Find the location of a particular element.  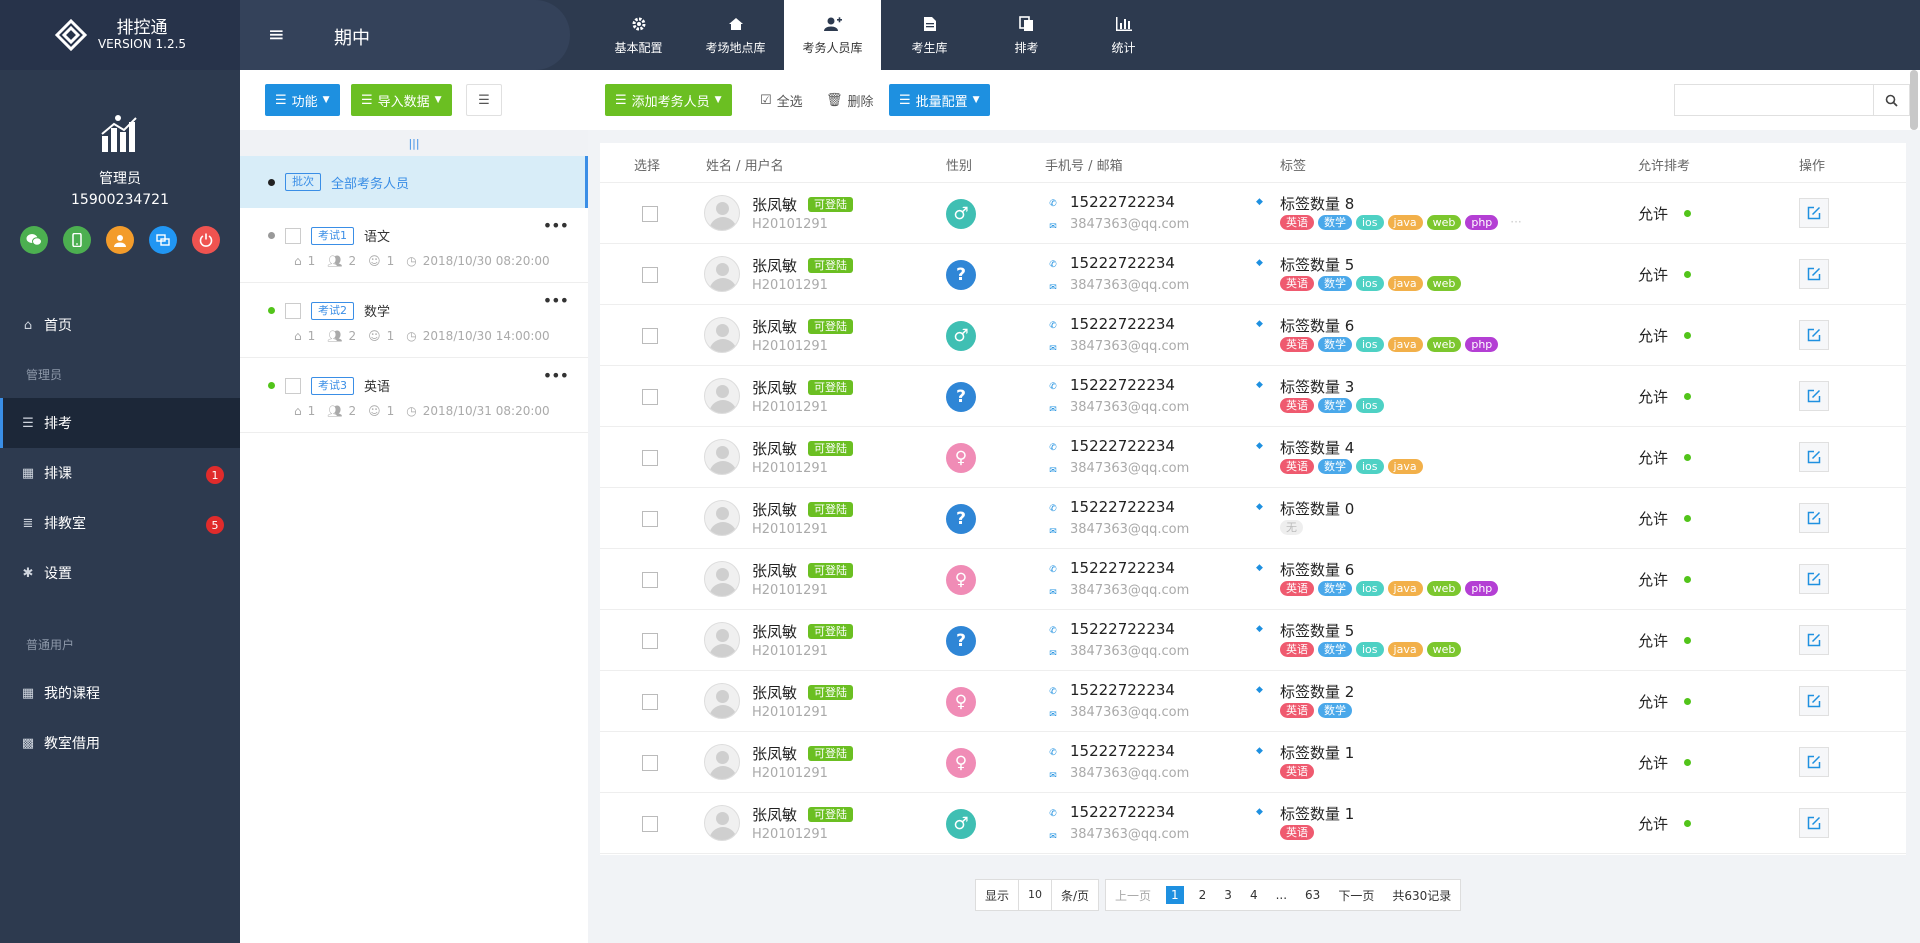

question-icon: ? is located at coordinates (961, 519).